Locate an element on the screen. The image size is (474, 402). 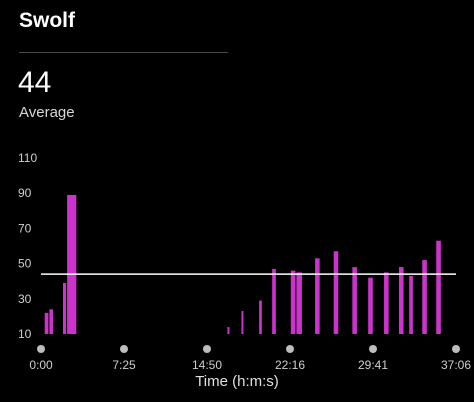
x-tick-label: 29:41 is located at coordinates (373, 365).